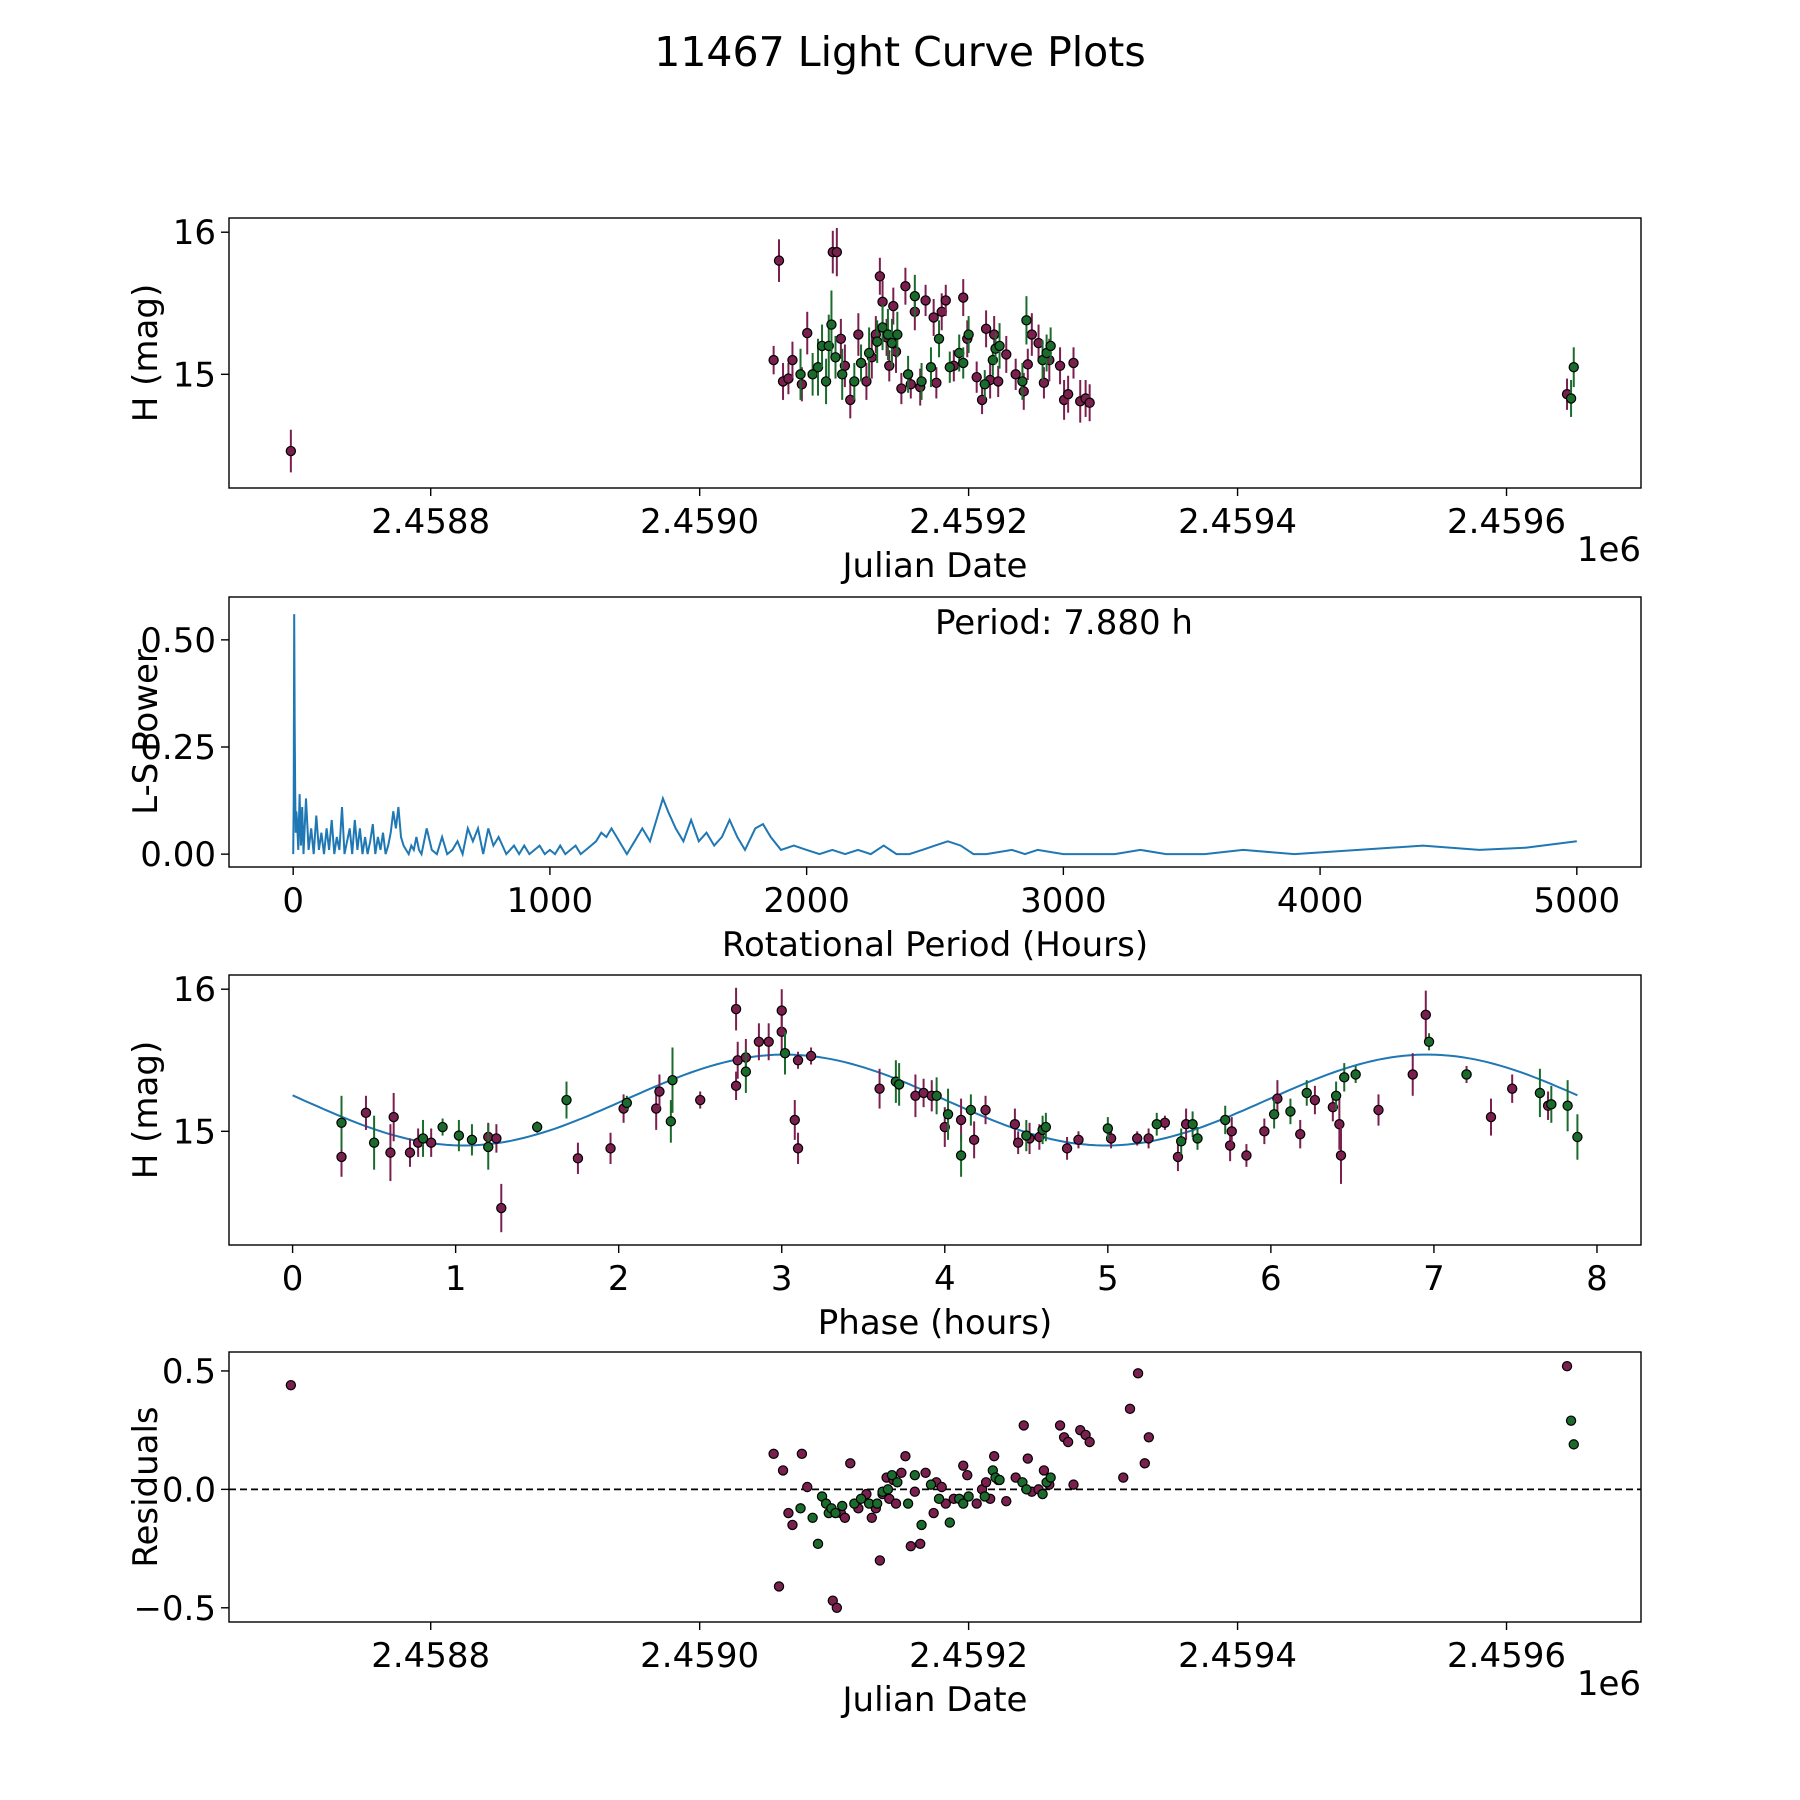  I want to click on data-layer, so click(934, 736).